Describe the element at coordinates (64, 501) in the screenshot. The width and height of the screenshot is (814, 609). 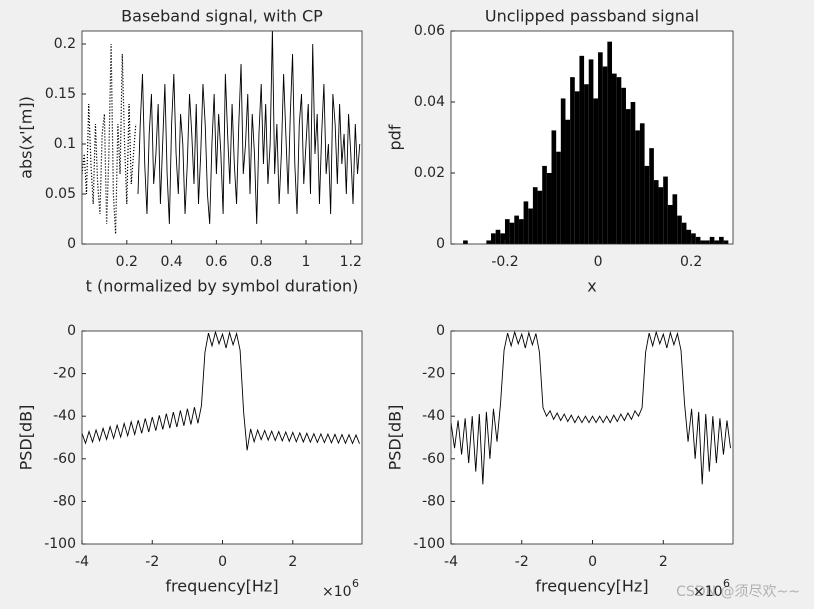
I see `y-tick-label: -80` at that location.